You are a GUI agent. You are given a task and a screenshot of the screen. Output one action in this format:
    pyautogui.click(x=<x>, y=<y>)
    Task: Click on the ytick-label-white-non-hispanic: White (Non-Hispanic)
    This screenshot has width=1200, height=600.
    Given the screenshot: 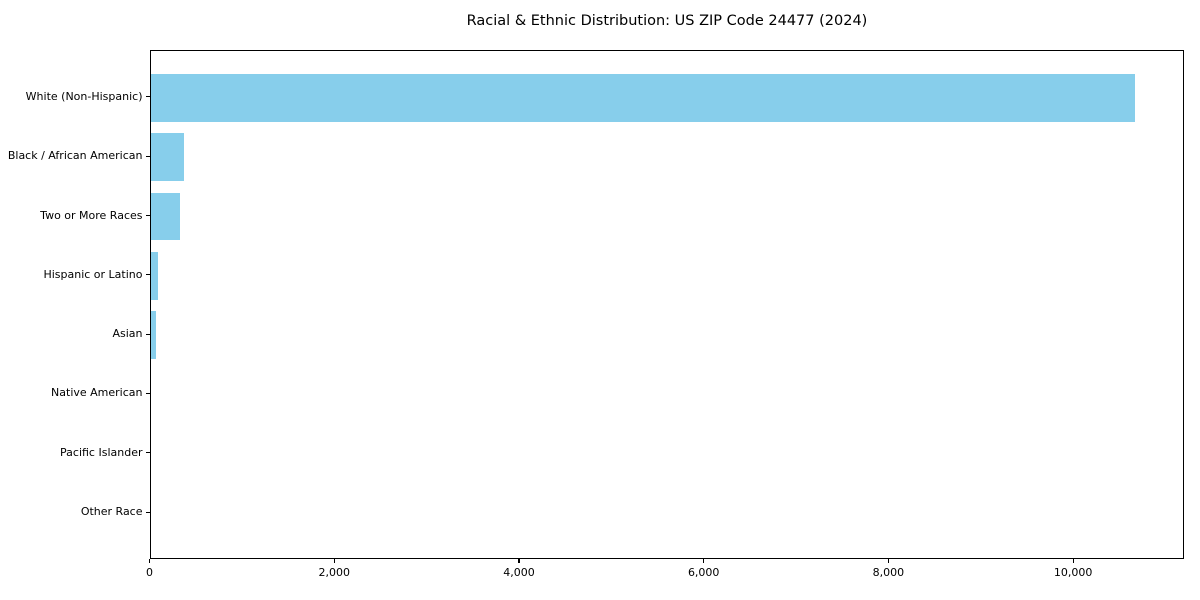 What is the action you would take?
    pyautogui.click(x=84, y=96)
    